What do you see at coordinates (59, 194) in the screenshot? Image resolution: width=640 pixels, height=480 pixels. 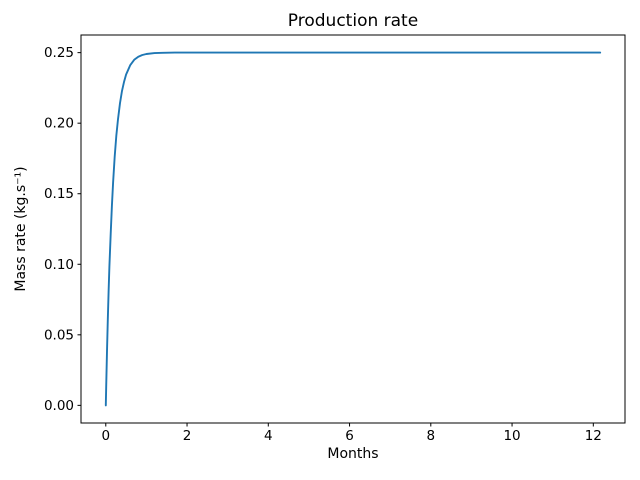 I see `y-tick-label: 0.15` at bounding box center [59, 194].